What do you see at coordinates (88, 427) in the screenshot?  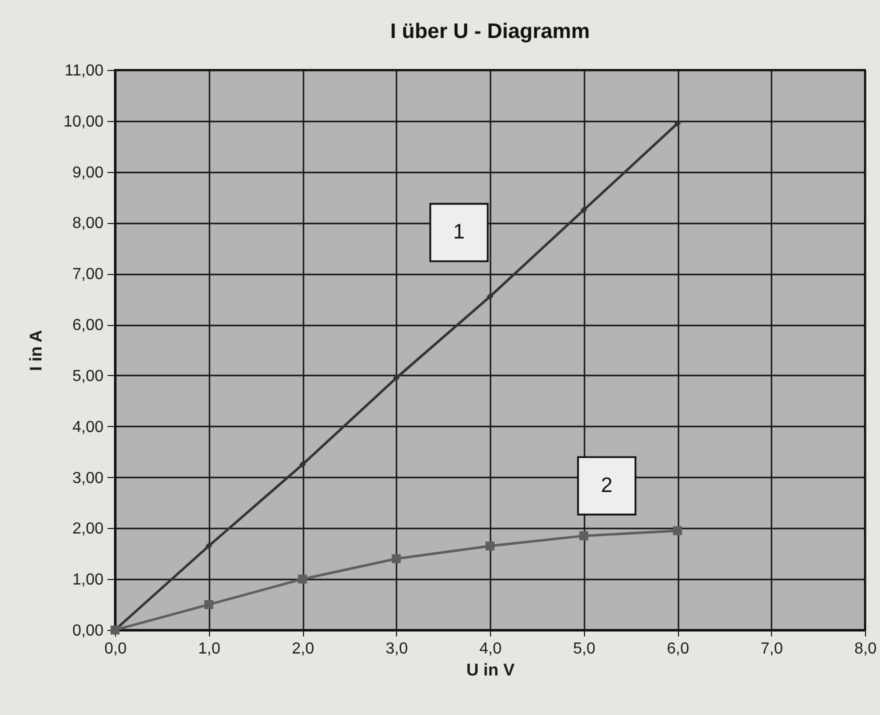 I see `y-tick-label: 4,00` at bounding box center [88, 427].